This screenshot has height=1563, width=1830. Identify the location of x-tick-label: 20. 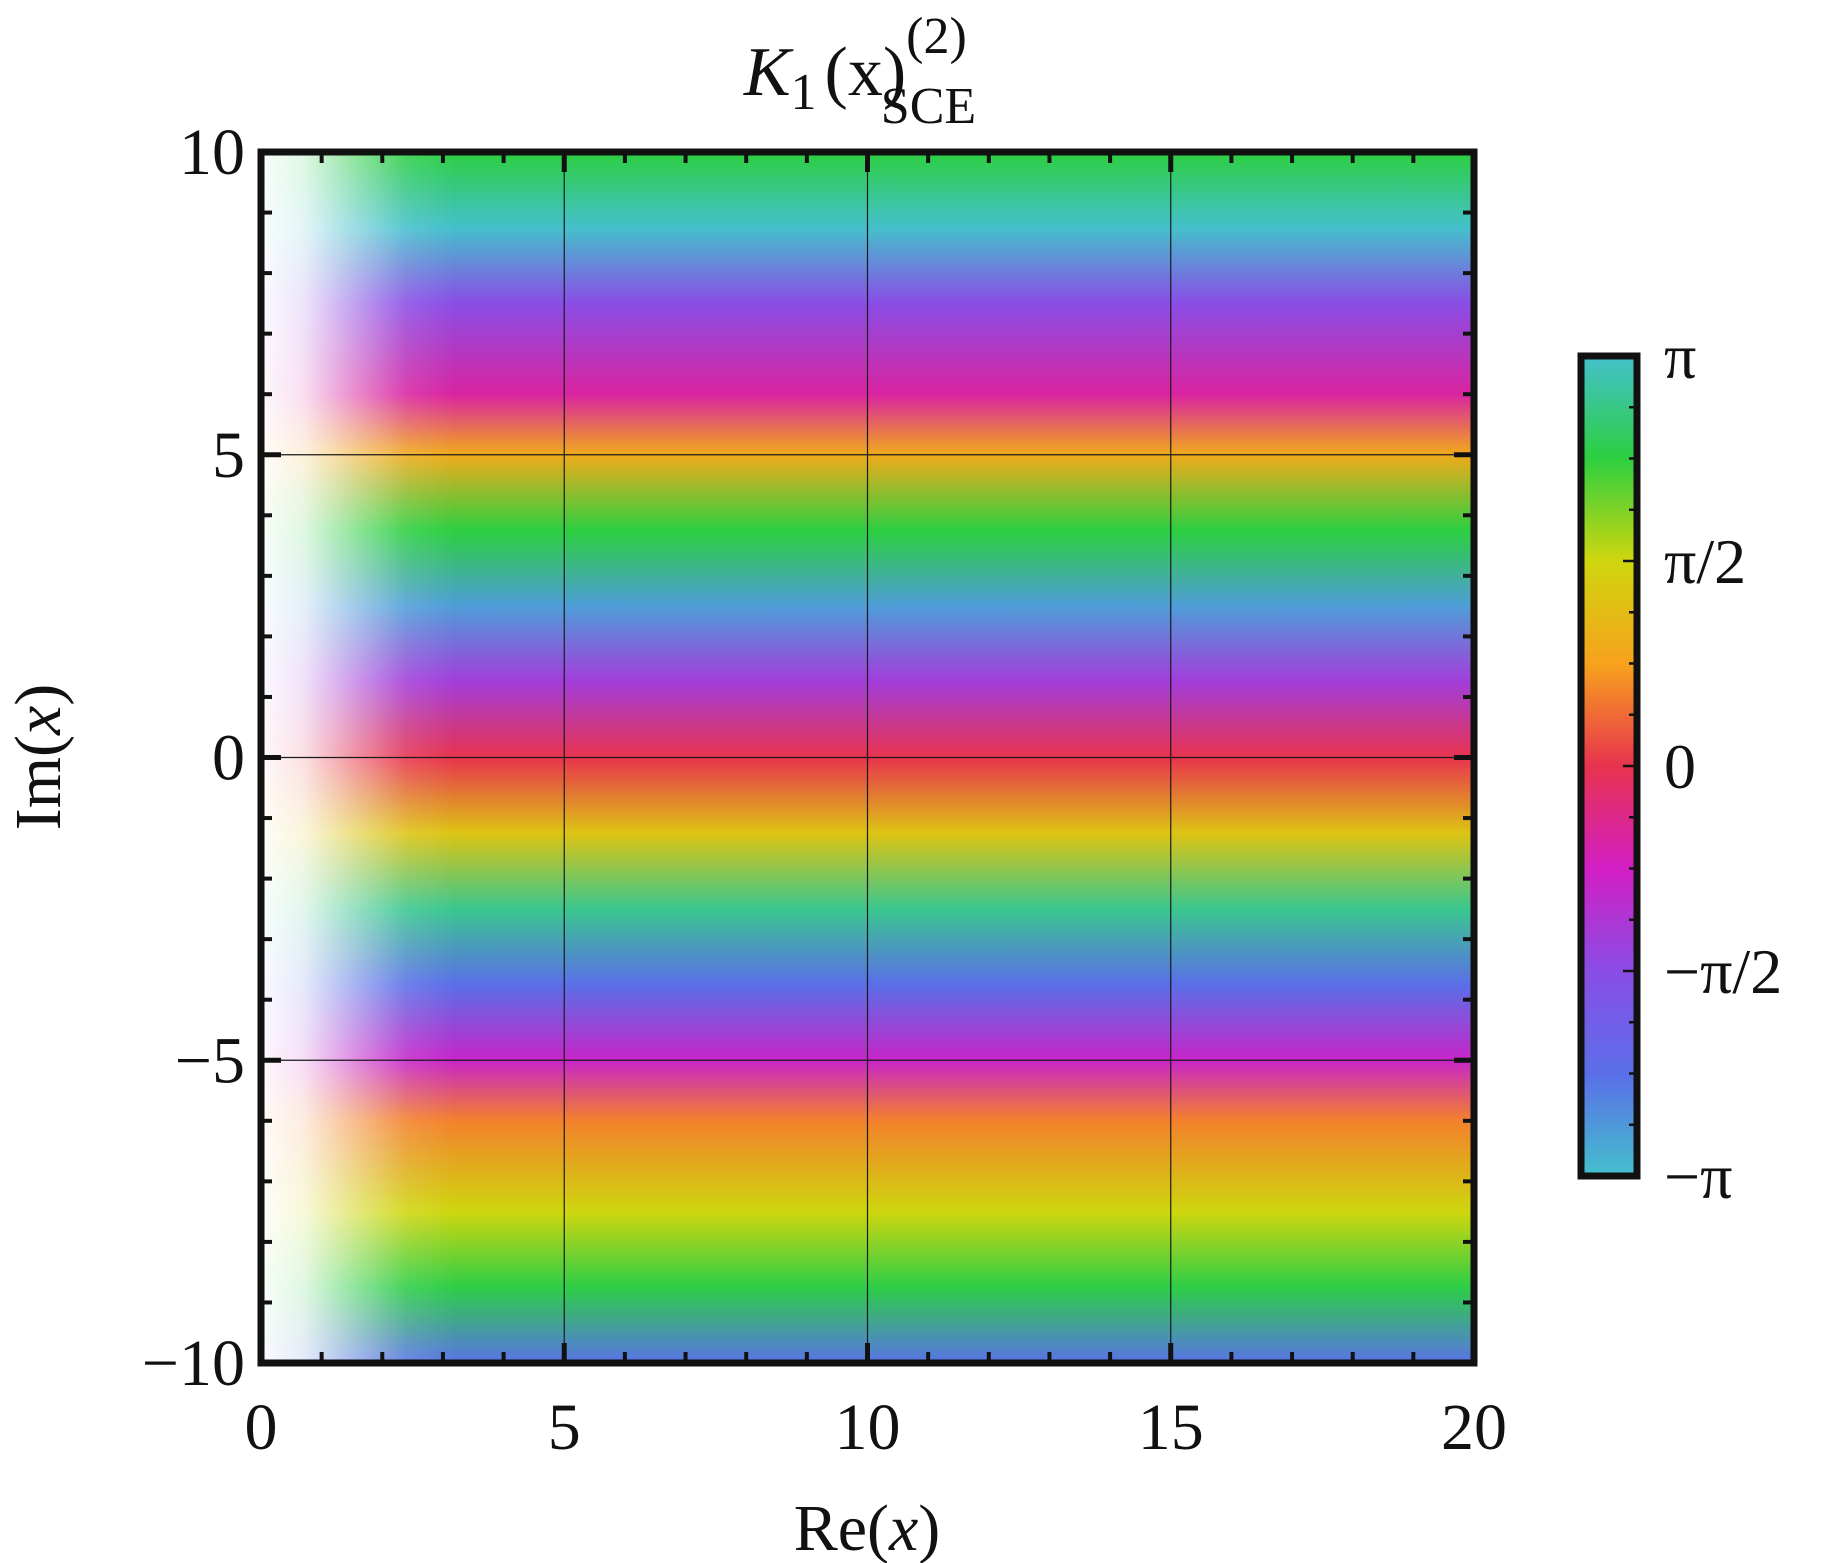
(1474, 1427).